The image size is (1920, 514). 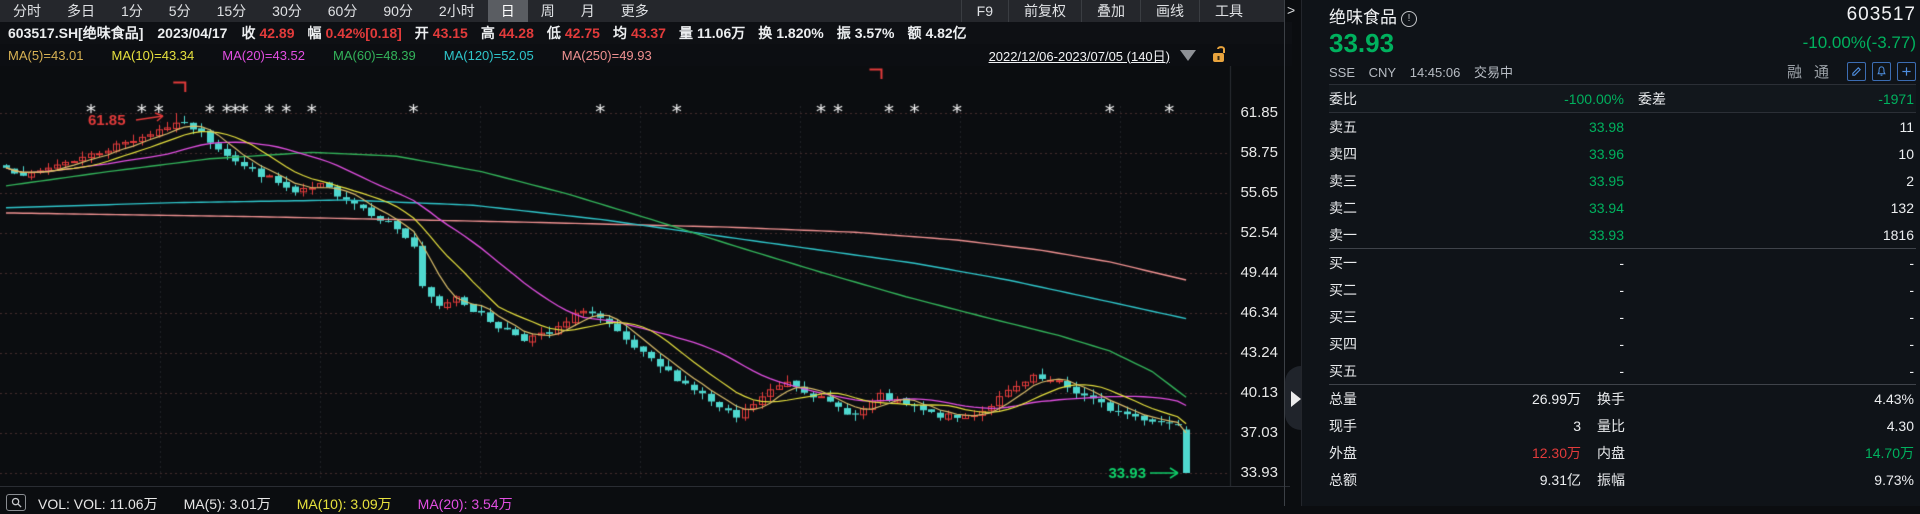 I want to click on tab-30分: 30分, so click(x=287, y=11).